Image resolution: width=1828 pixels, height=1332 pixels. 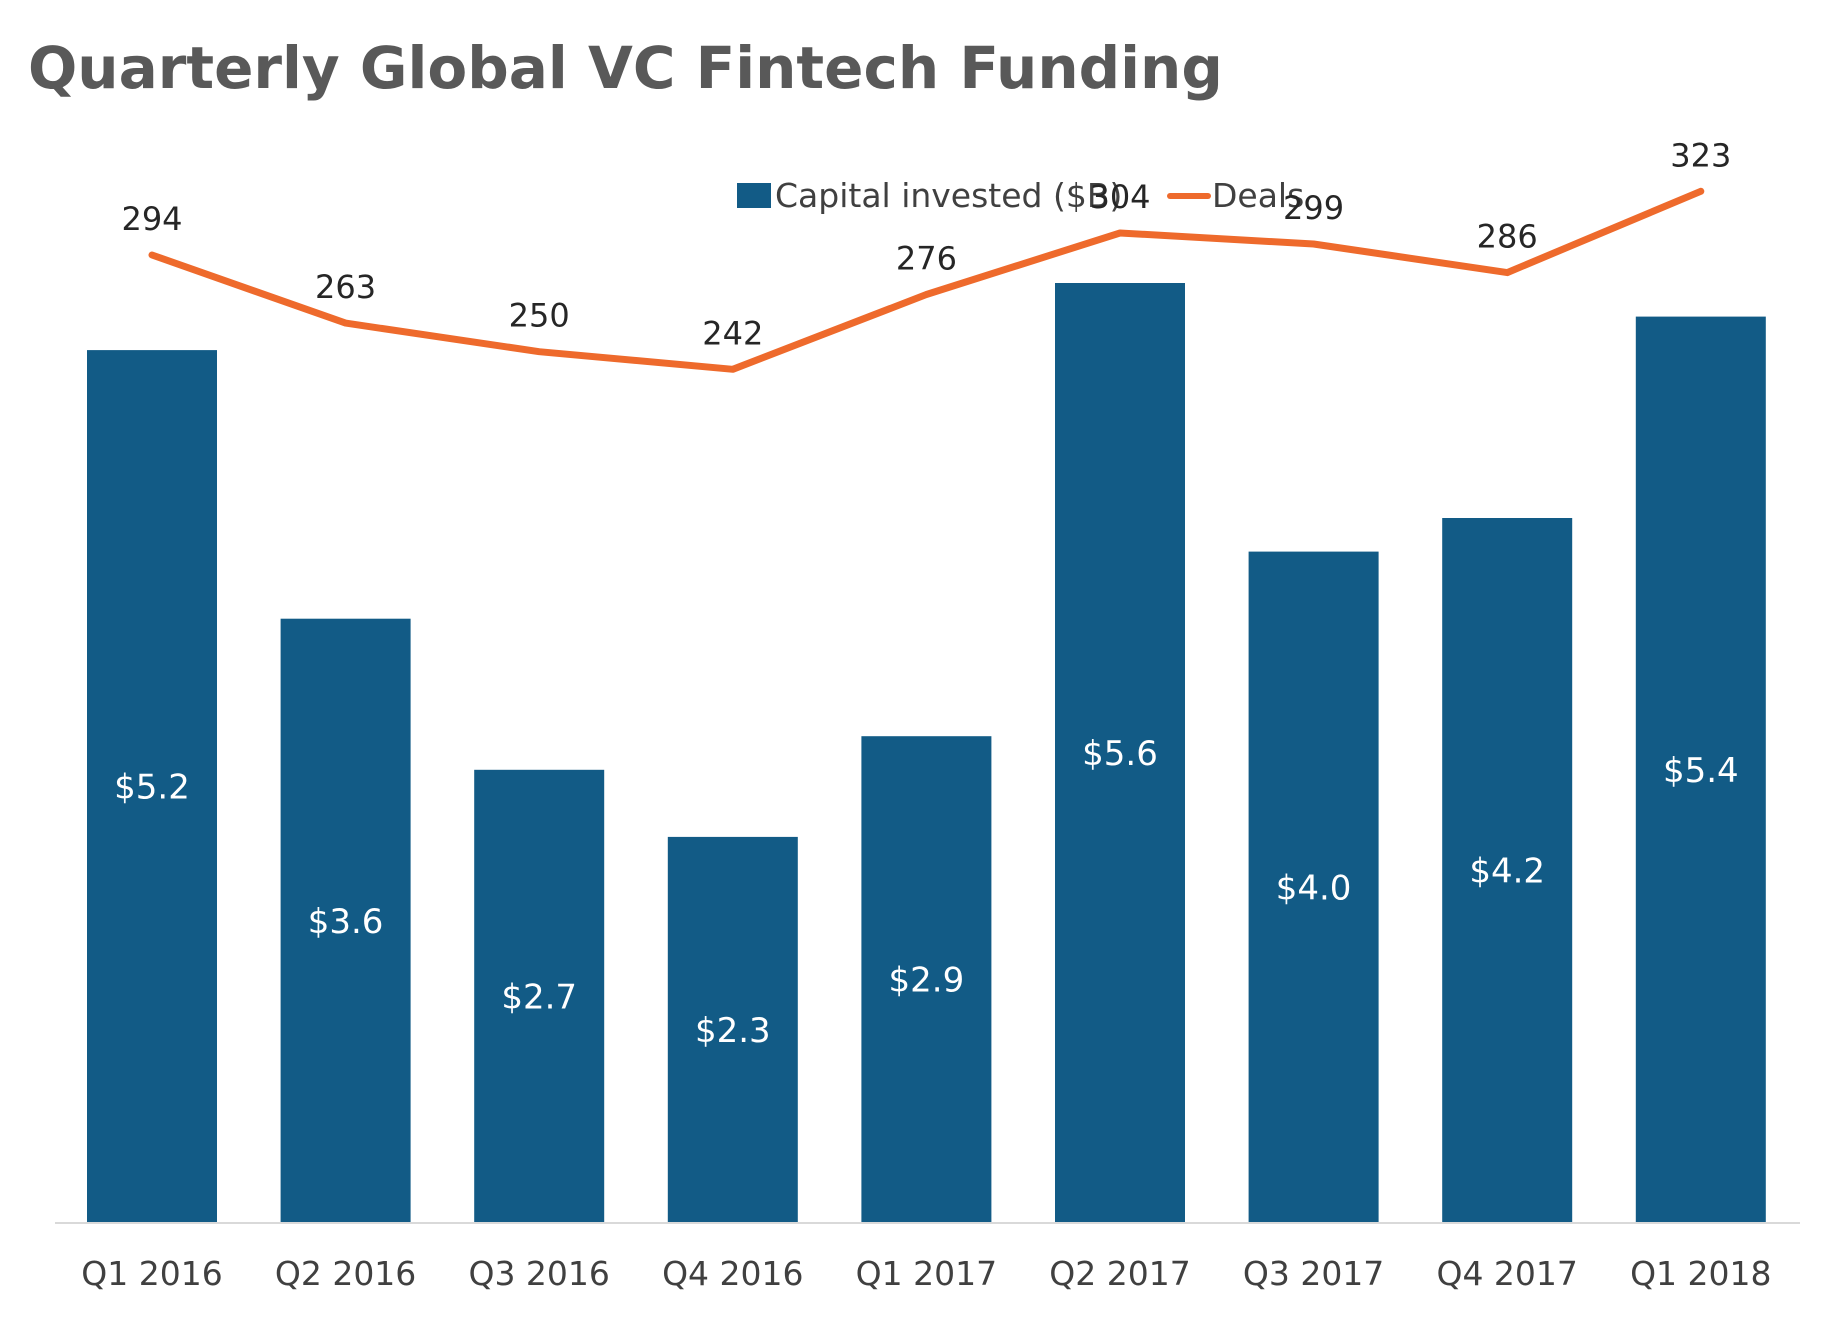 I want to click on bar-value-label-5: $5.6, so click(x=1120, y=754).